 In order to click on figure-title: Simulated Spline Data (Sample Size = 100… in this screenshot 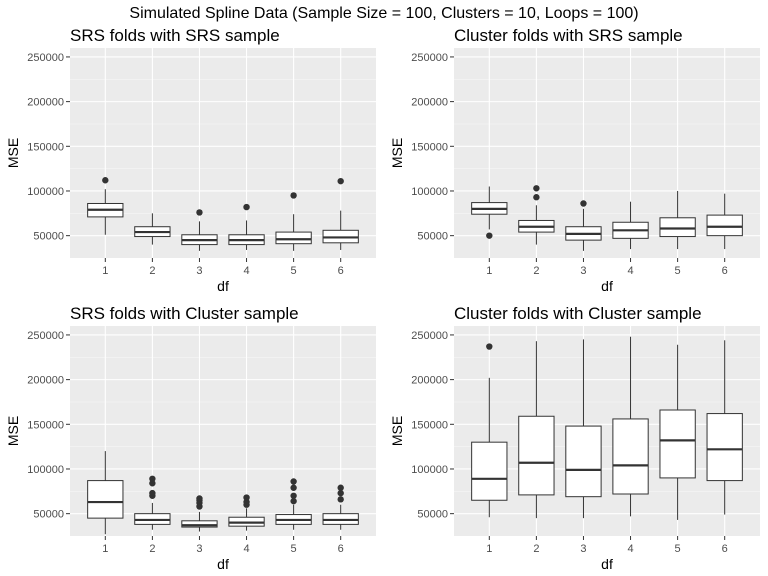, I will do `click(383, 13)`.